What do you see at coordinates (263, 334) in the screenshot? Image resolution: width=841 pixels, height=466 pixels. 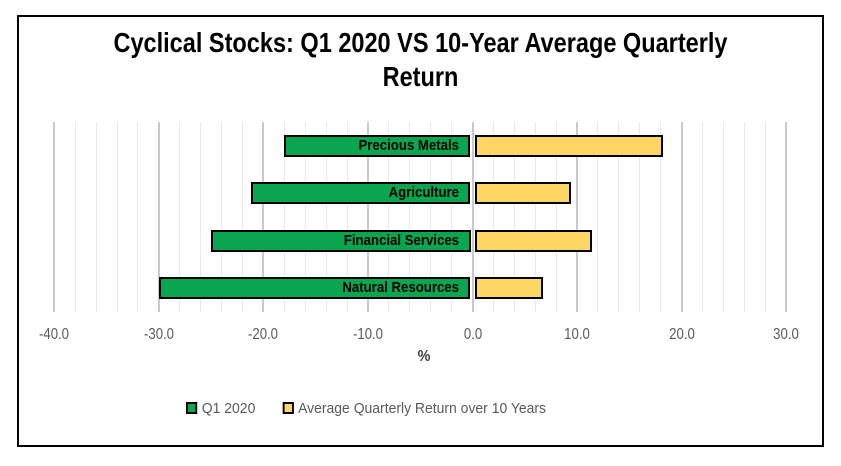 I see `x-tick-label: -20.0` at bounding box center [263, 334].